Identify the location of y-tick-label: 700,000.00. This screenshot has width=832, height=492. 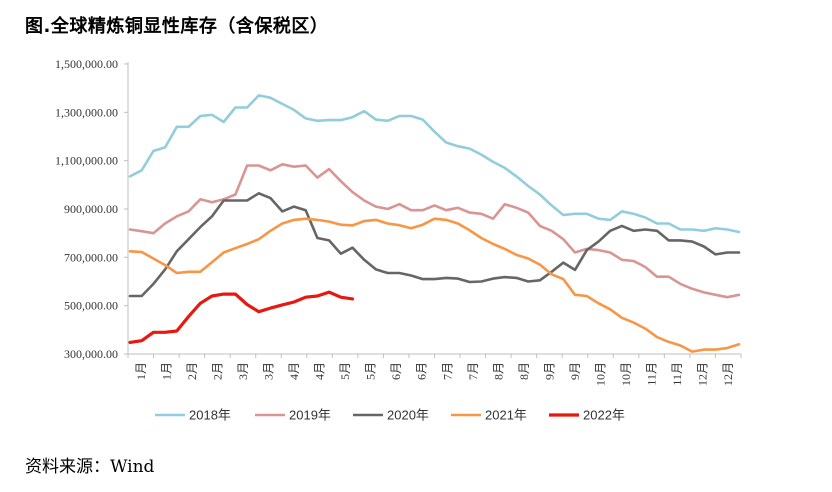
(91, 257).